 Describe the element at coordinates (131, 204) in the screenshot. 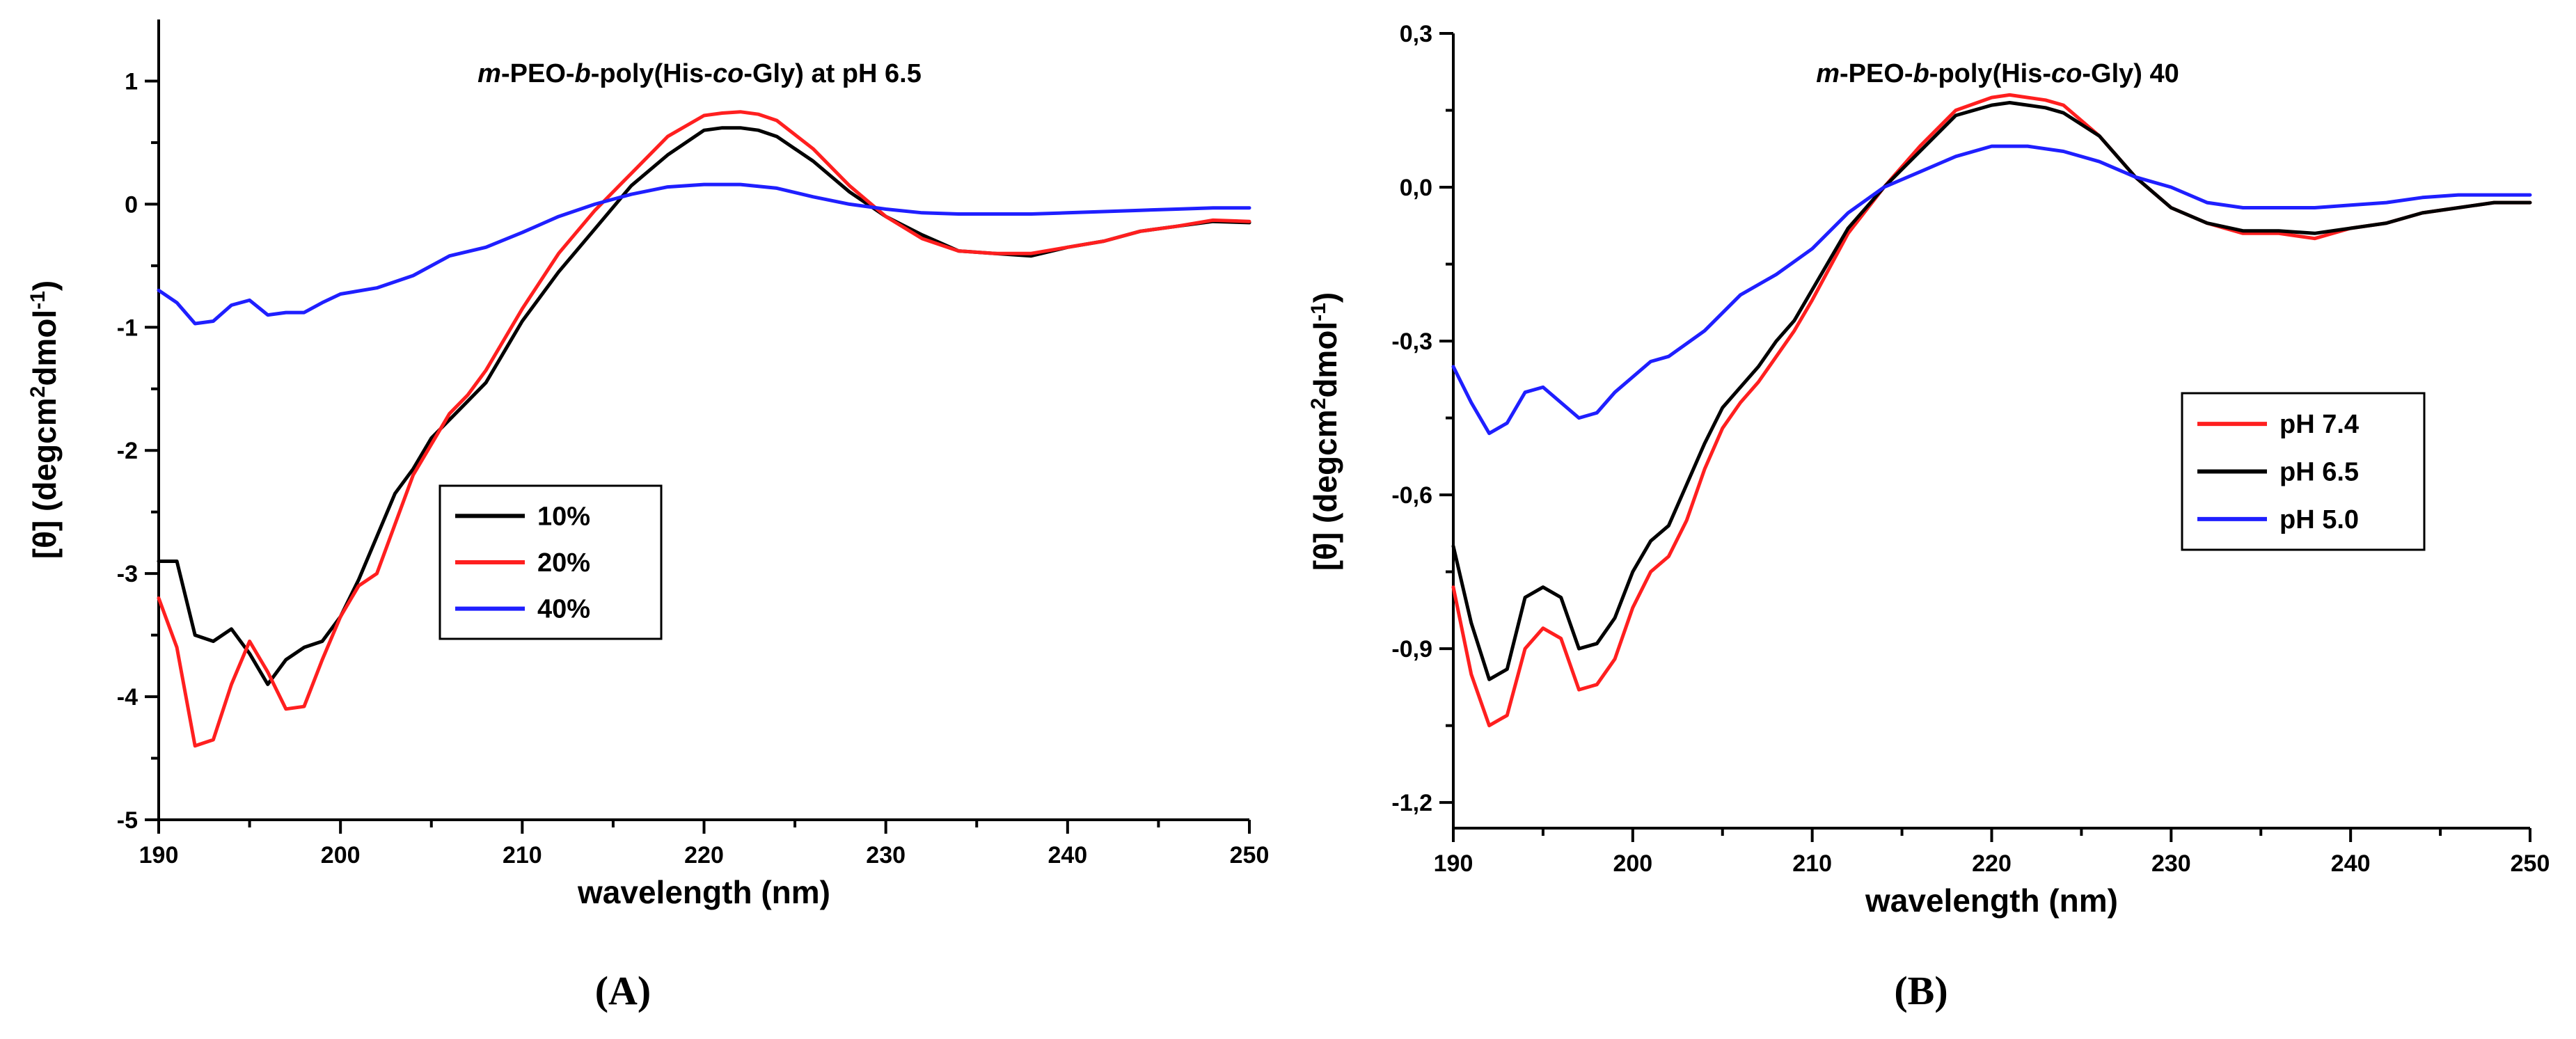

I see `y-tick-label: 0` at that location.